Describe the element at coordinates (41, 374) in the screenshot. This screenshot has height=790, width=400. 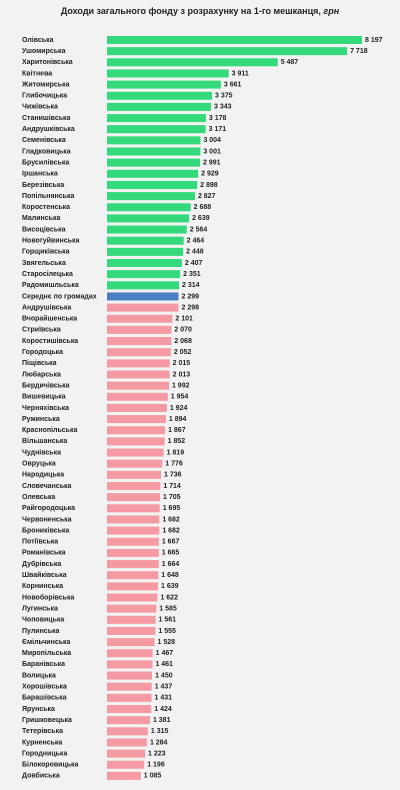
I see `category-label: Любарська` at that location.